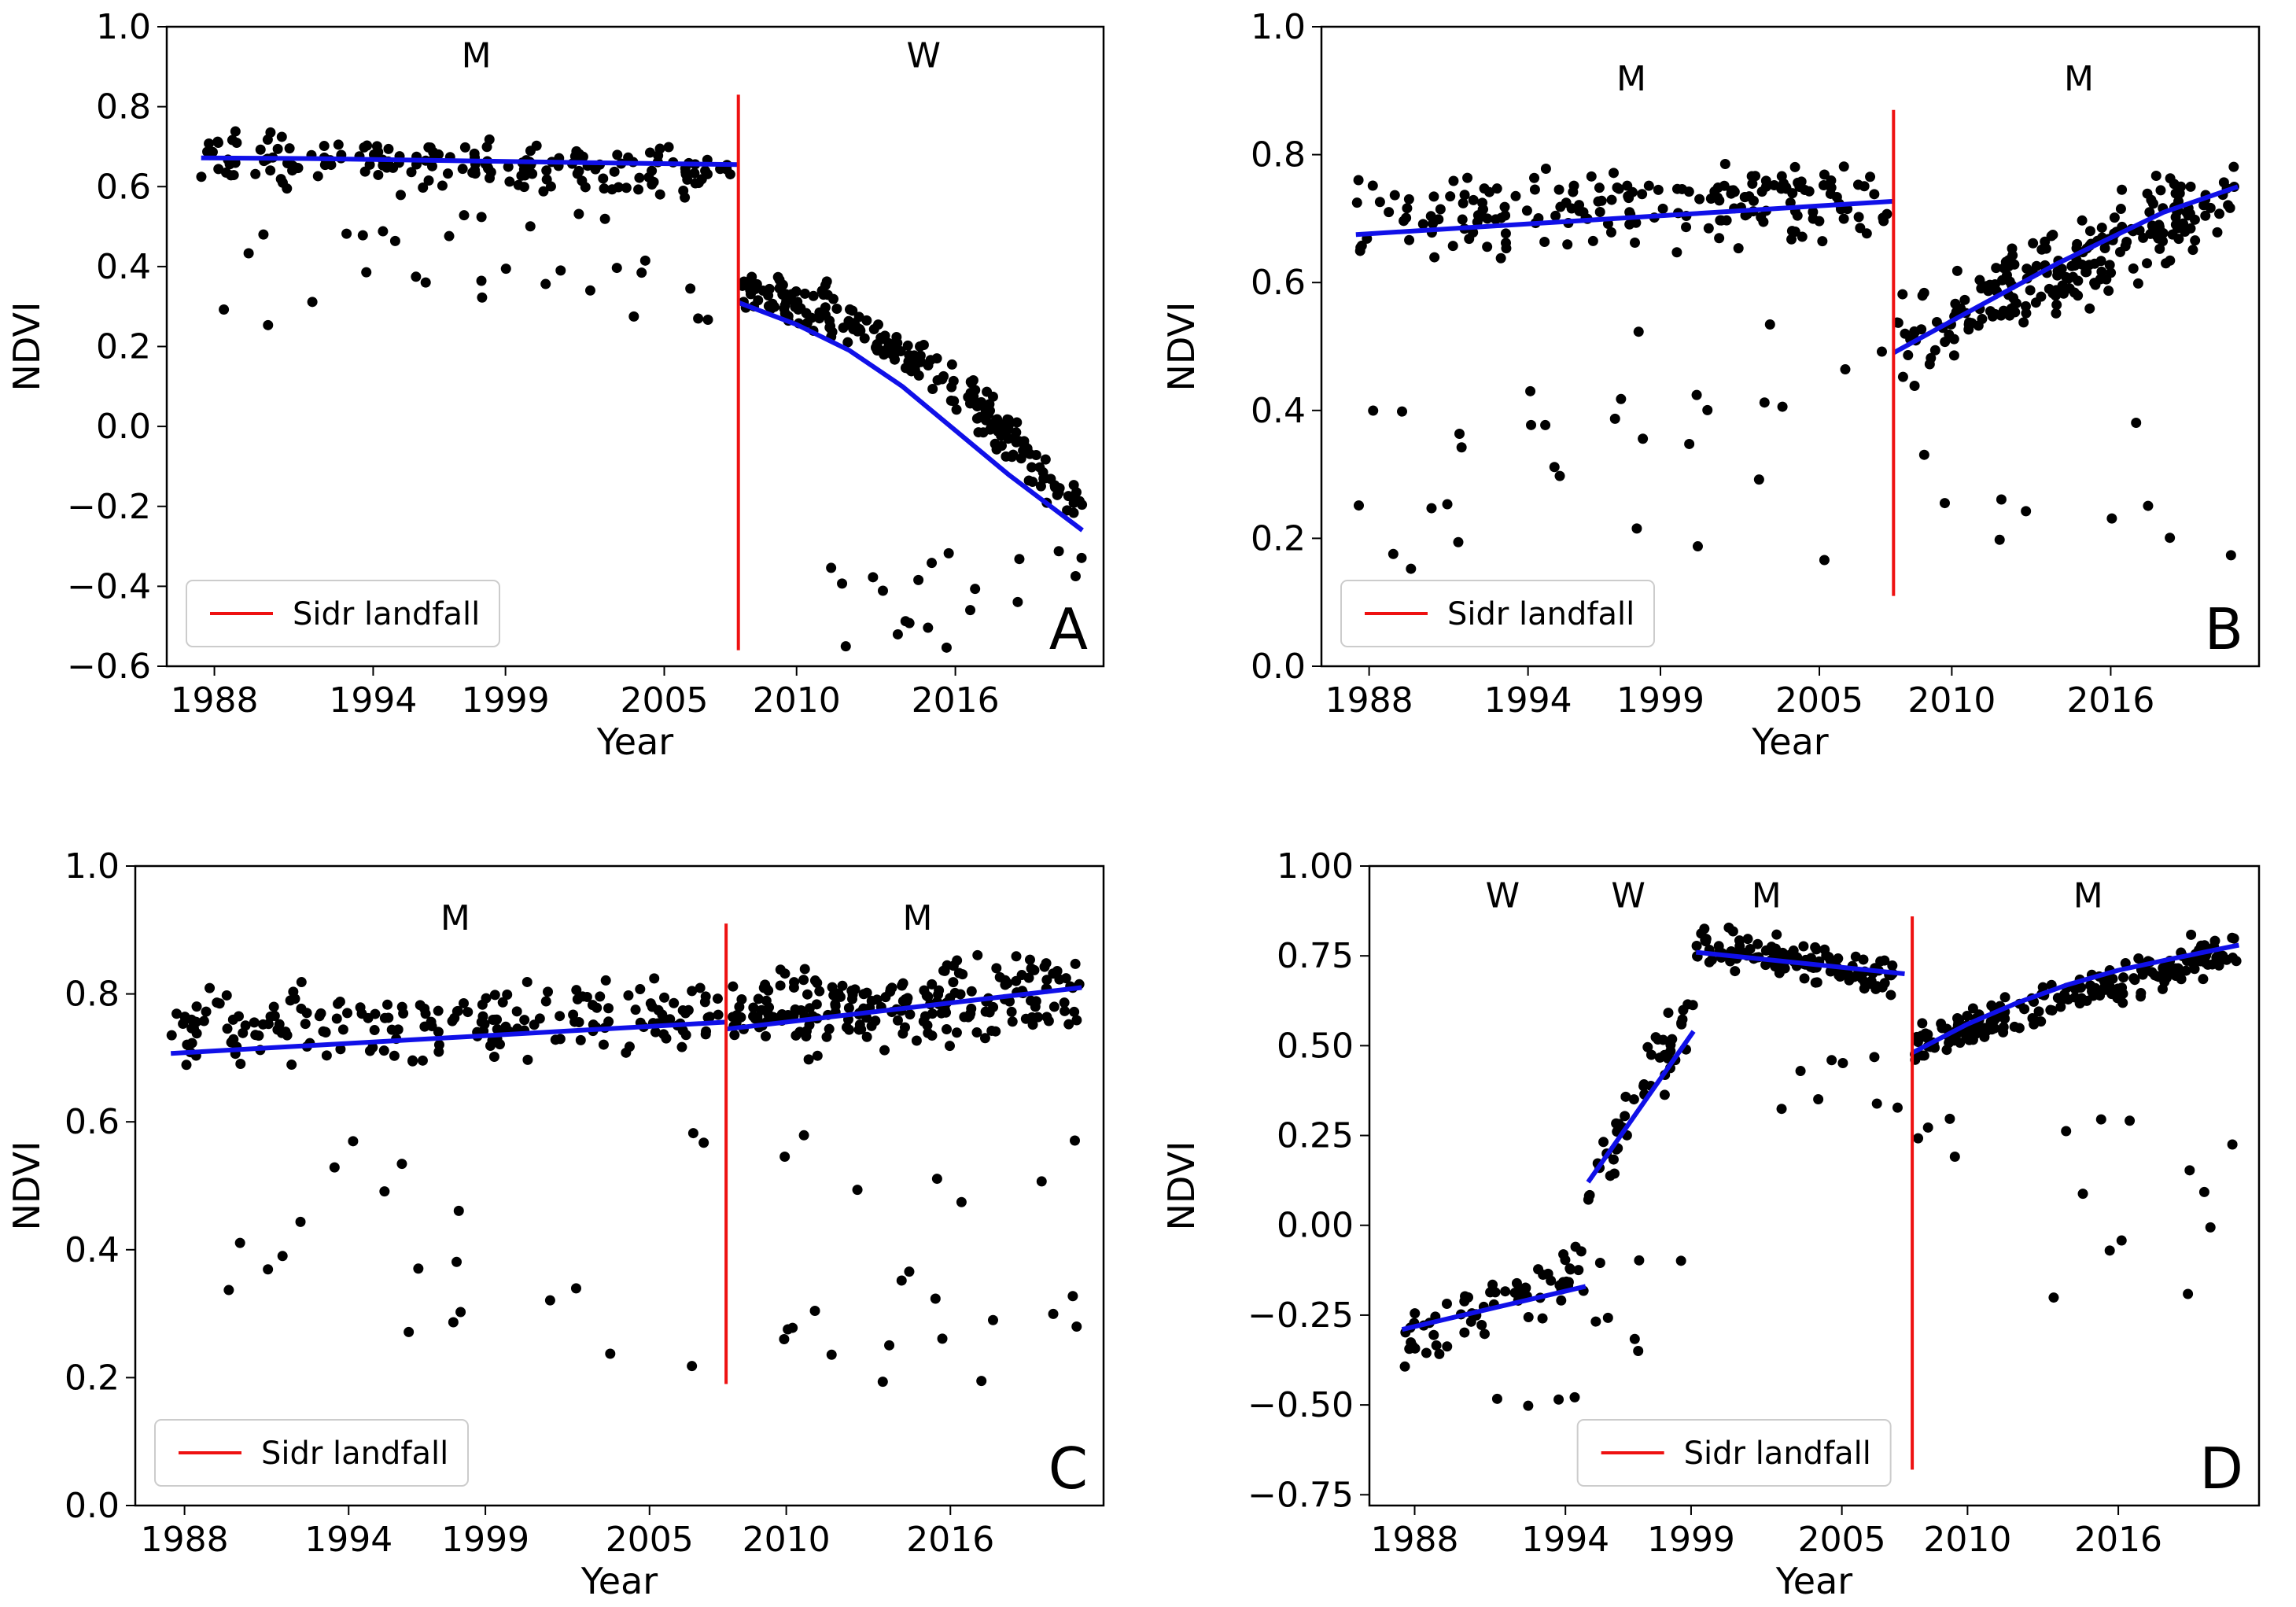 The image size is (2296, 1607). What do you see at coordinates (123, 347) in the screenshot?
I see `y-tick-label: 0.2` at bounding box center [123, 347].